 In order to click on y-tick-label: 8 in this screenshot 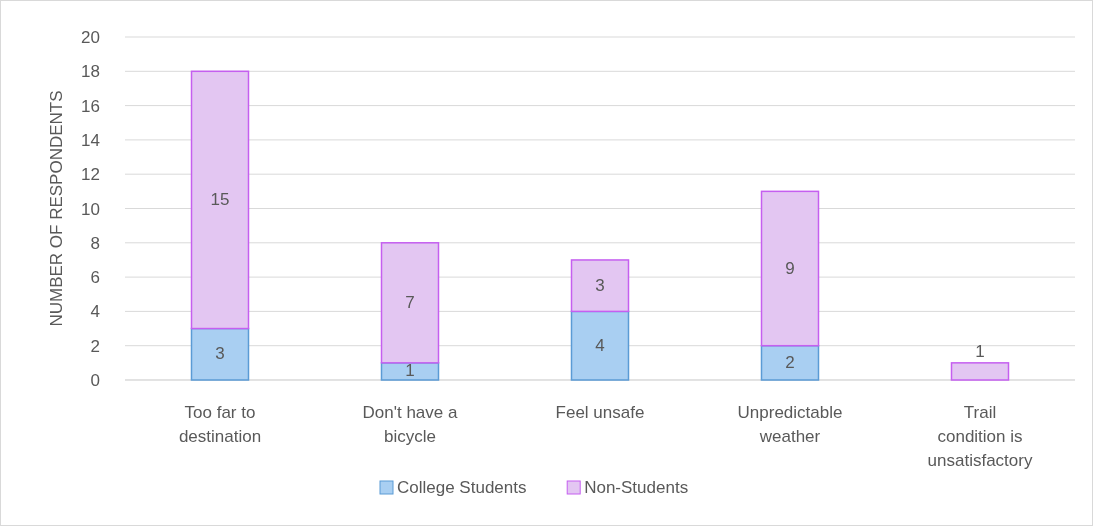, I will do `click(95, 243)`.